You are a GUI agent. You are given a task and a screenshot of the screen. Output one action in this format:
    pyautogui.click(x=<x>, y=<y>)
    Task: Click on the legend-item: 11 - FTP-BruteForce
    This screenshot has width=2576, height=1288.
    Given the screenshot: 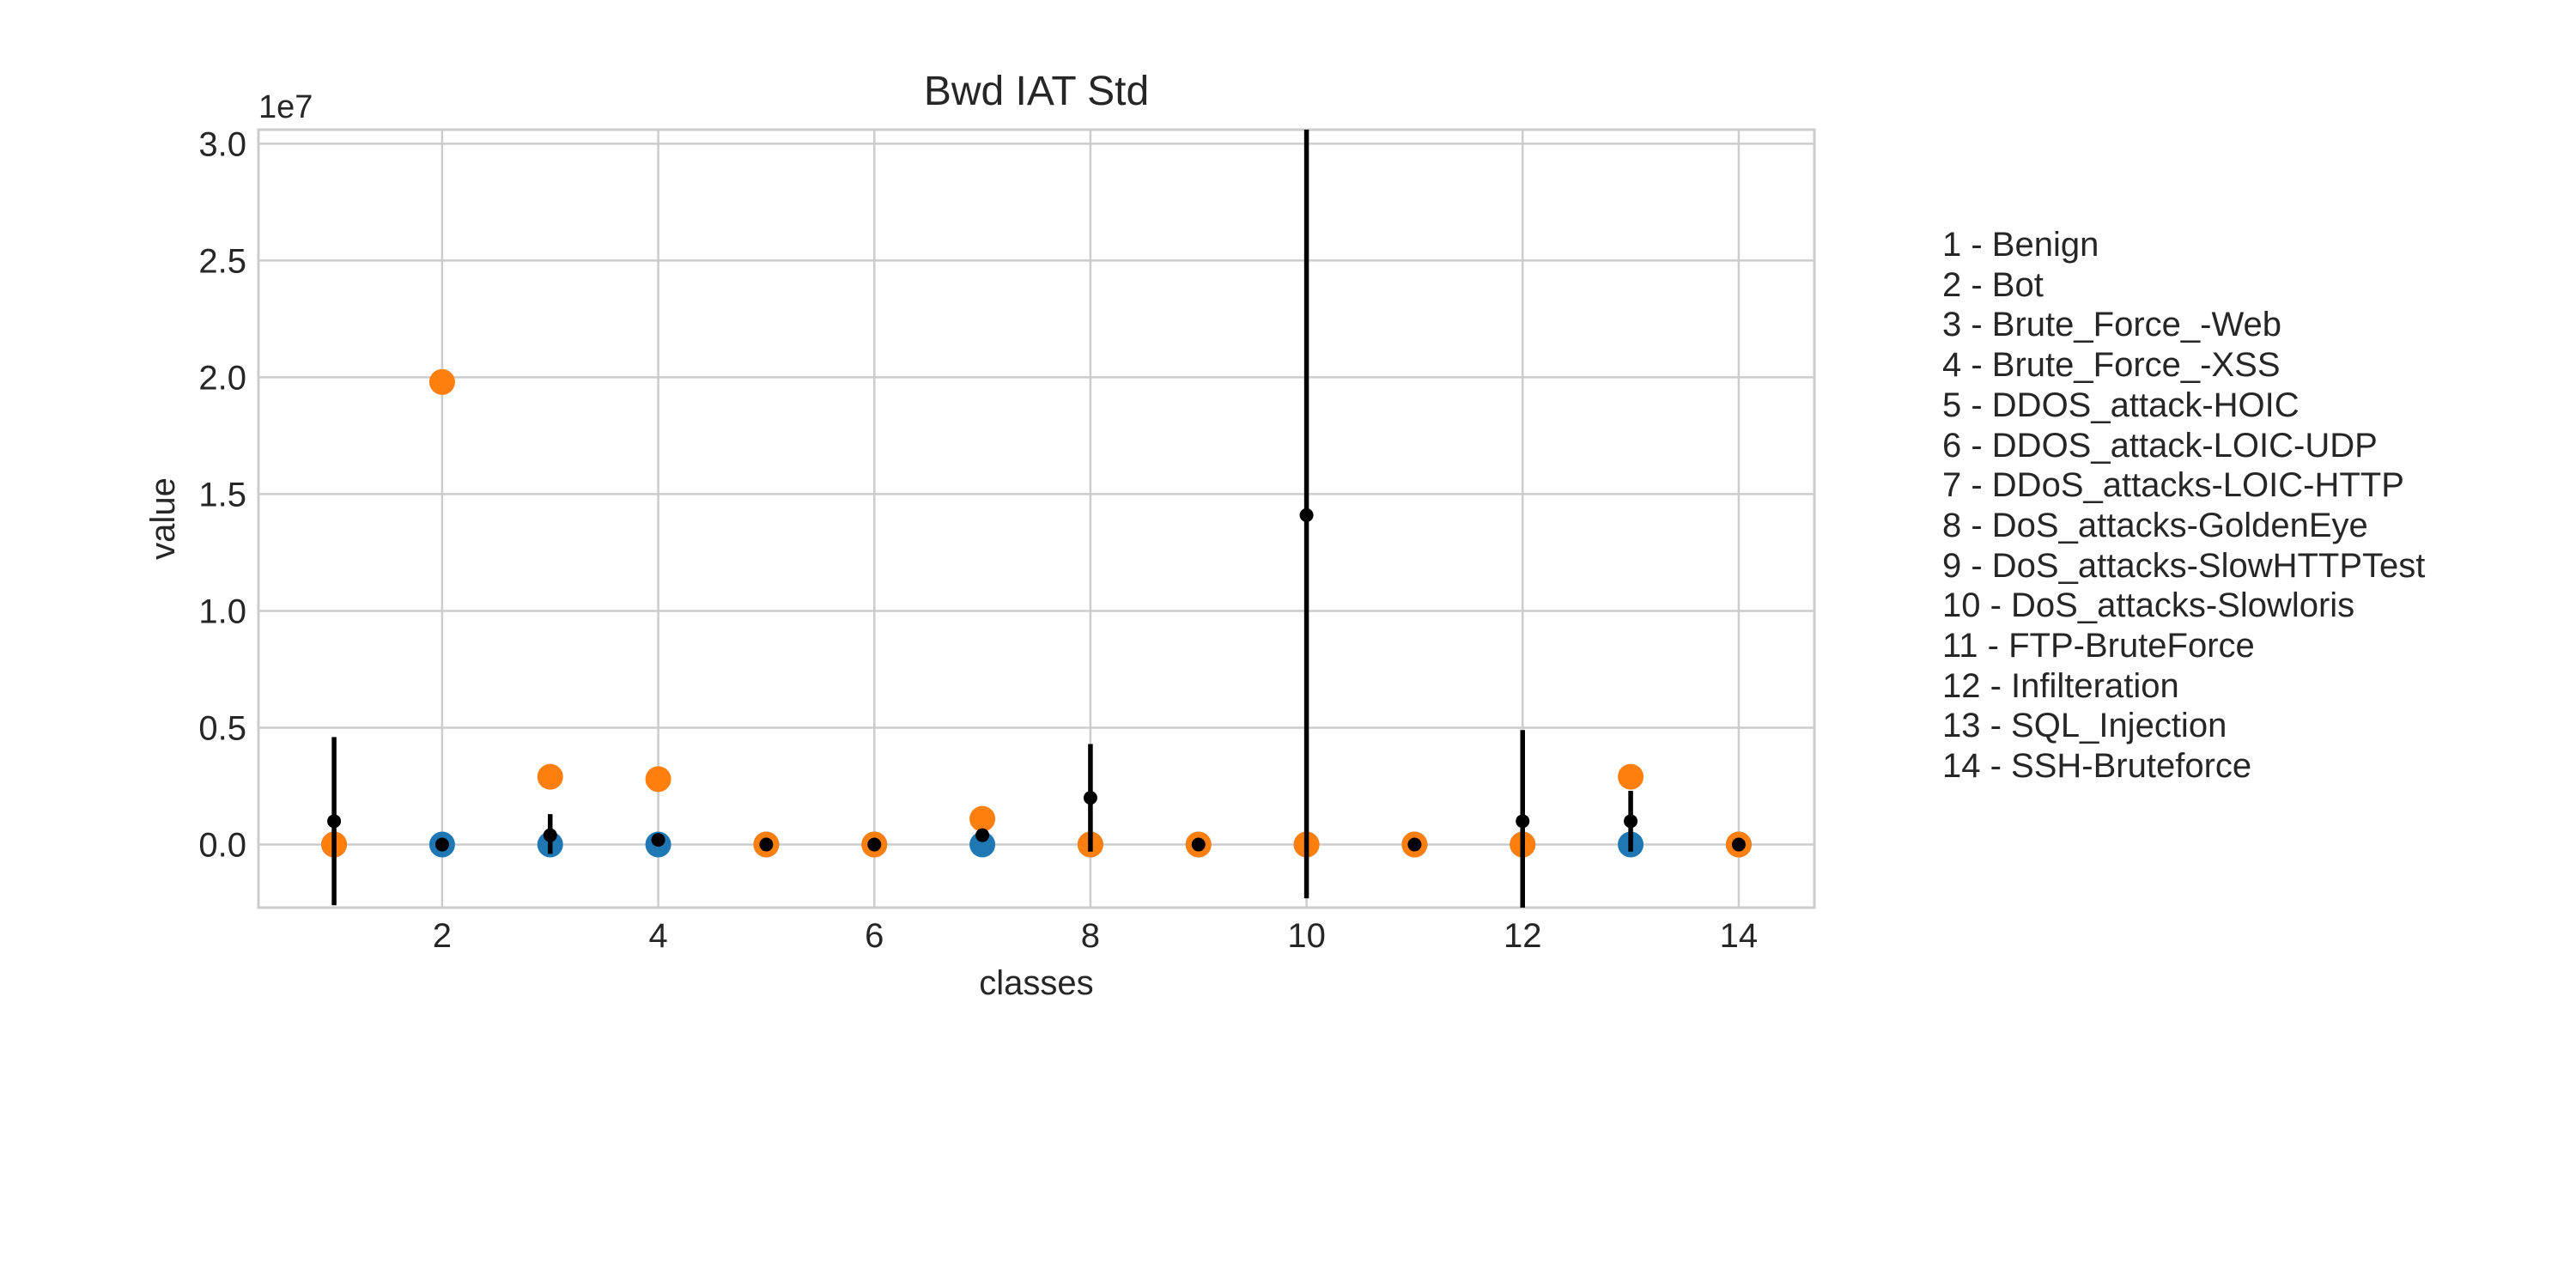 What is the action you would take?
    pyautogui.click(x=2098, y=646)
    